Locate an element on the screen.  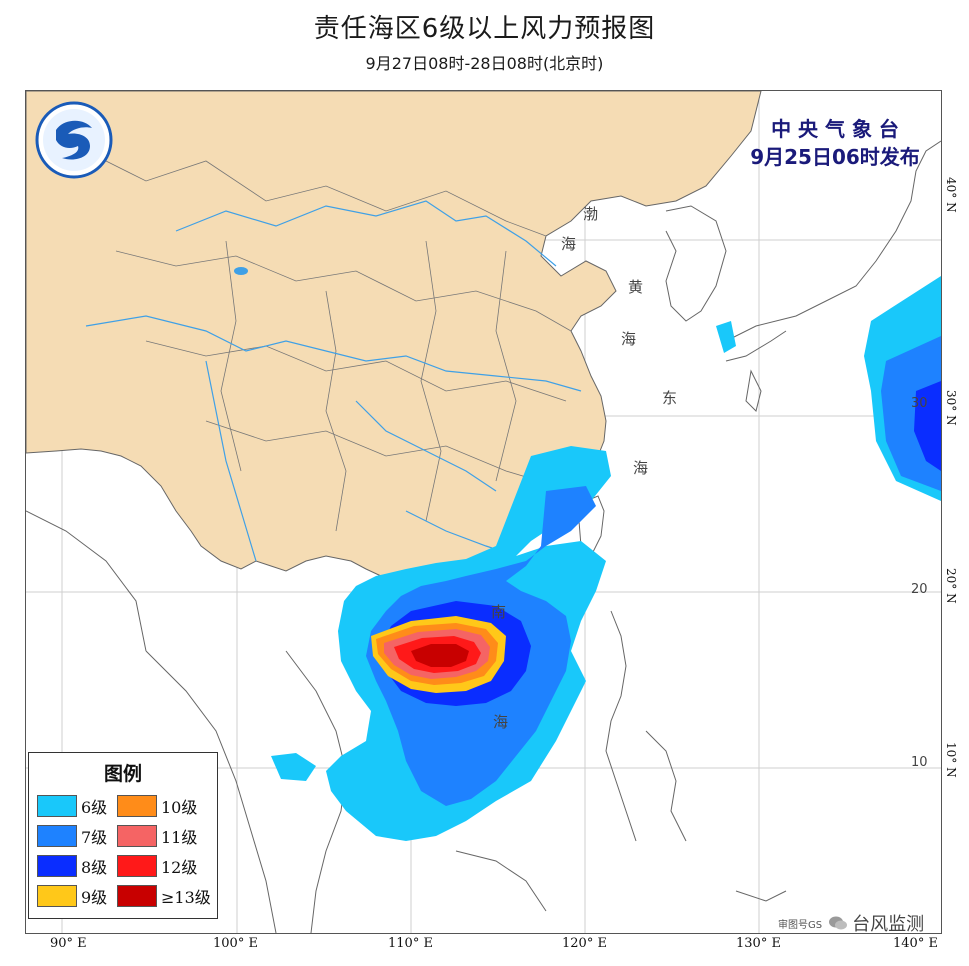
legend: 图例 6级 10级 7级 11级 8级 12级 9级 ≥13级 is located at coordinates (123, 835).